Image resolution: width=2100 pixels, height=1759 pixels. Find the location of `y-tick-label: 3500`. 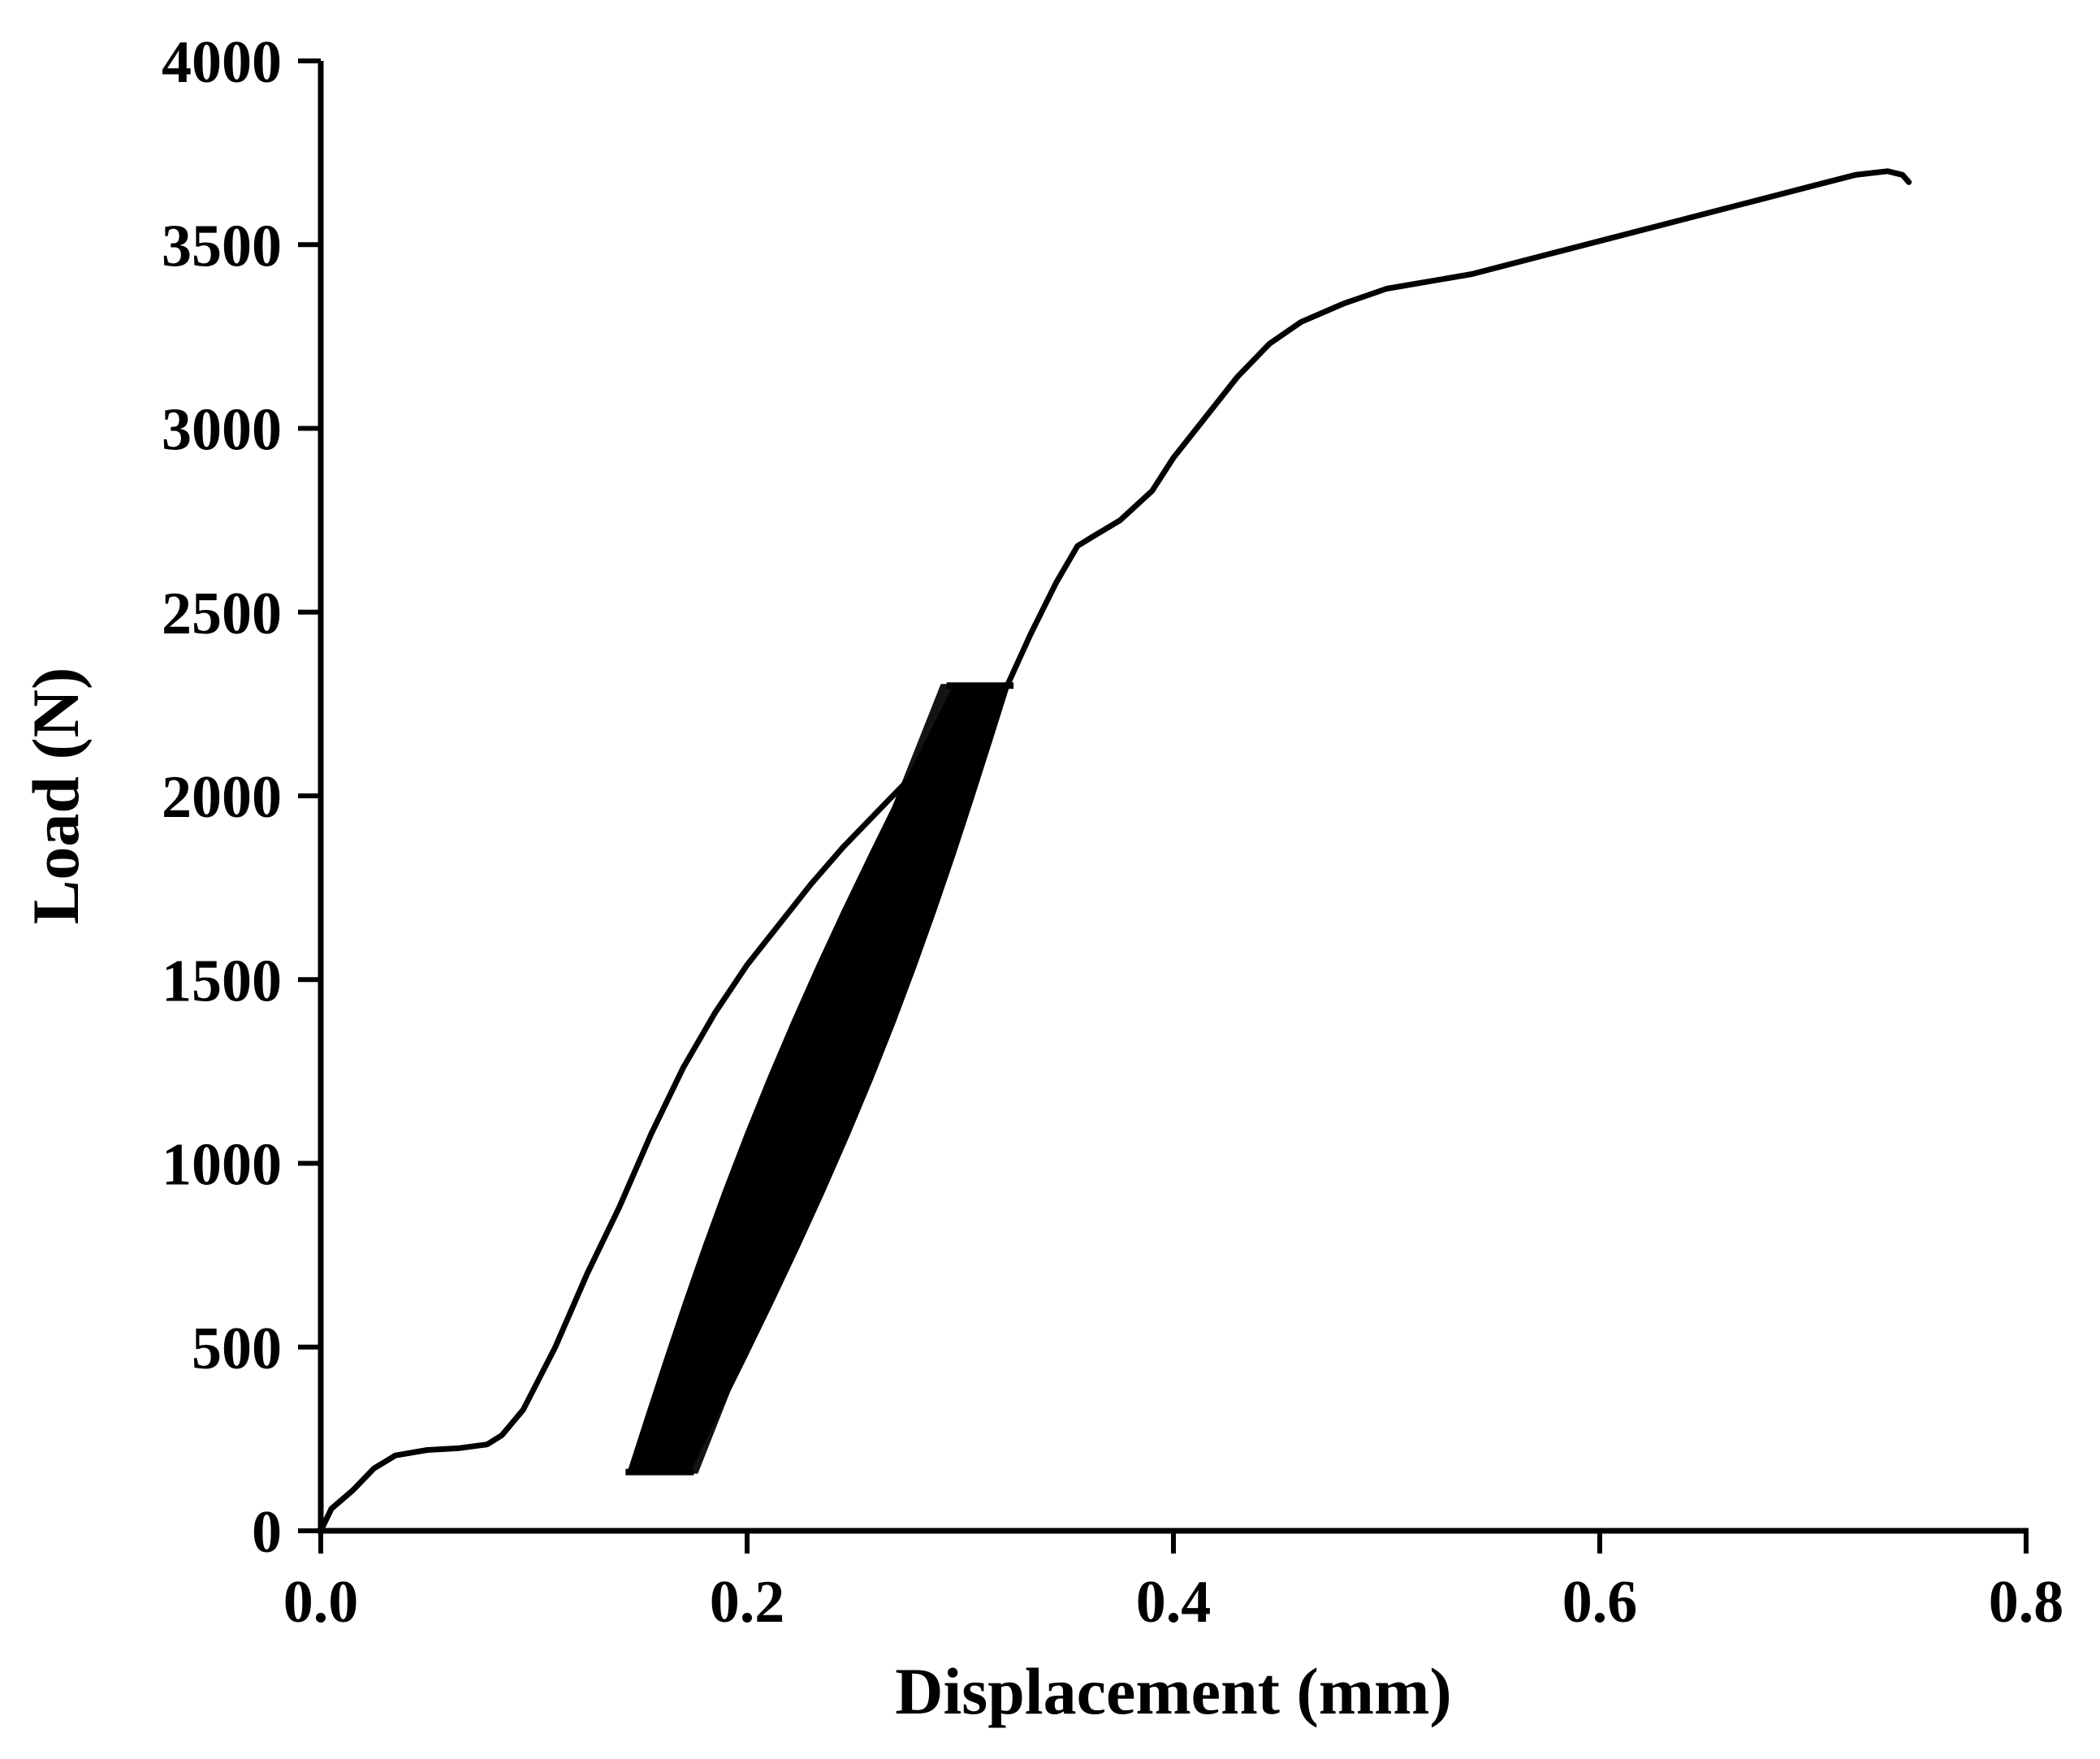

y-tick-label: 3500 is located at coordinates (222, 246).